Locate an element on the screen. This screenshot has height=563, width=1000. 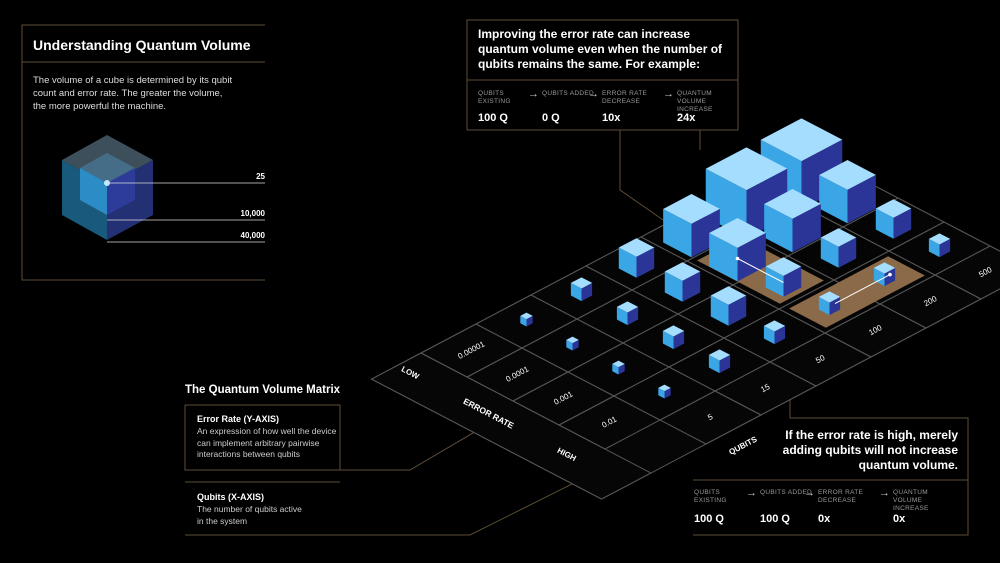
intro-cube: 25 10,000 40,000 is located at coordinates (164, 189).